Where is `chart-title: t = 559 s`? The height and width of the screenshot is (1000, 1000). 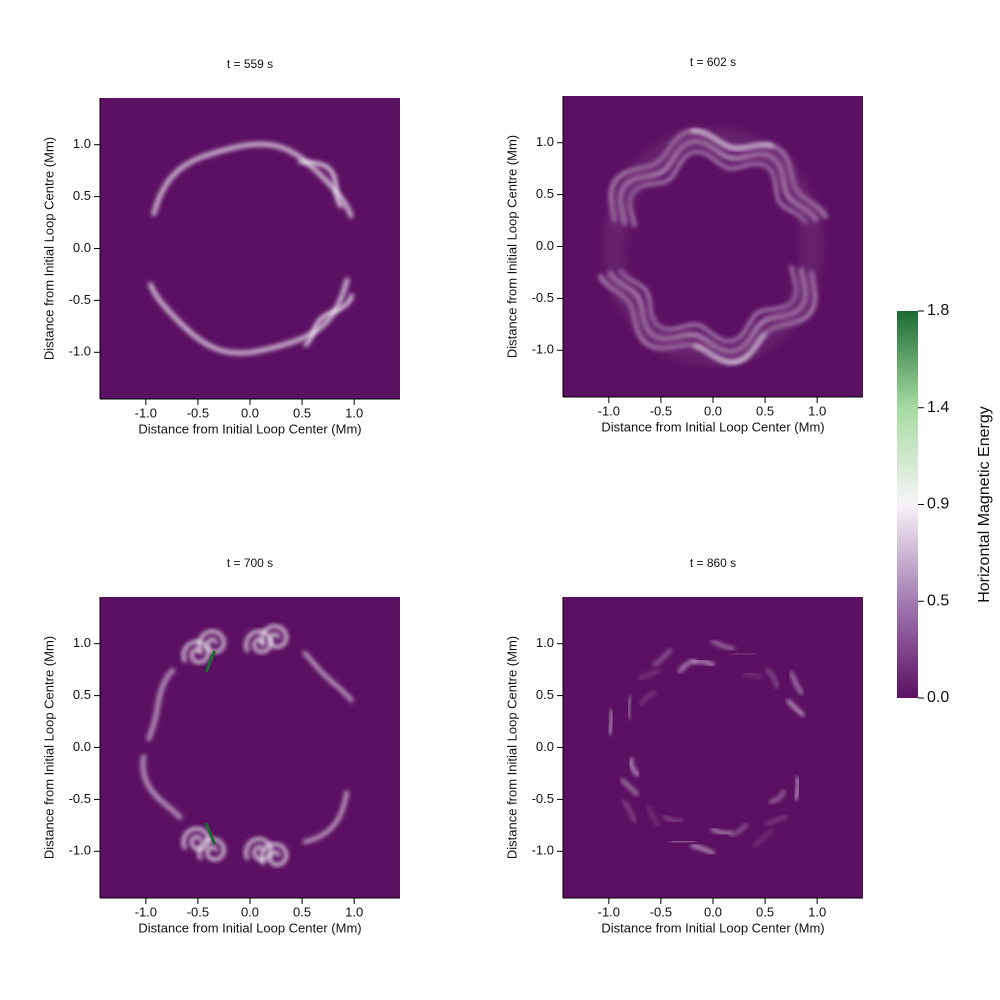
chart-title: t = 559 s is located at coordinates (250, 64).